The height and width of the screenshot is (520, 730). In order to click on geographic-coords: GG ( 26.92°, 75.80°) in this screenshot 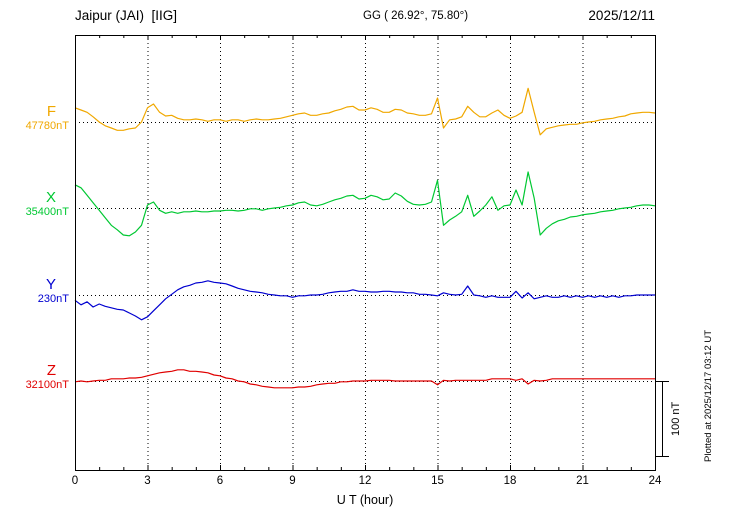, I will do `click(416, 16)`.